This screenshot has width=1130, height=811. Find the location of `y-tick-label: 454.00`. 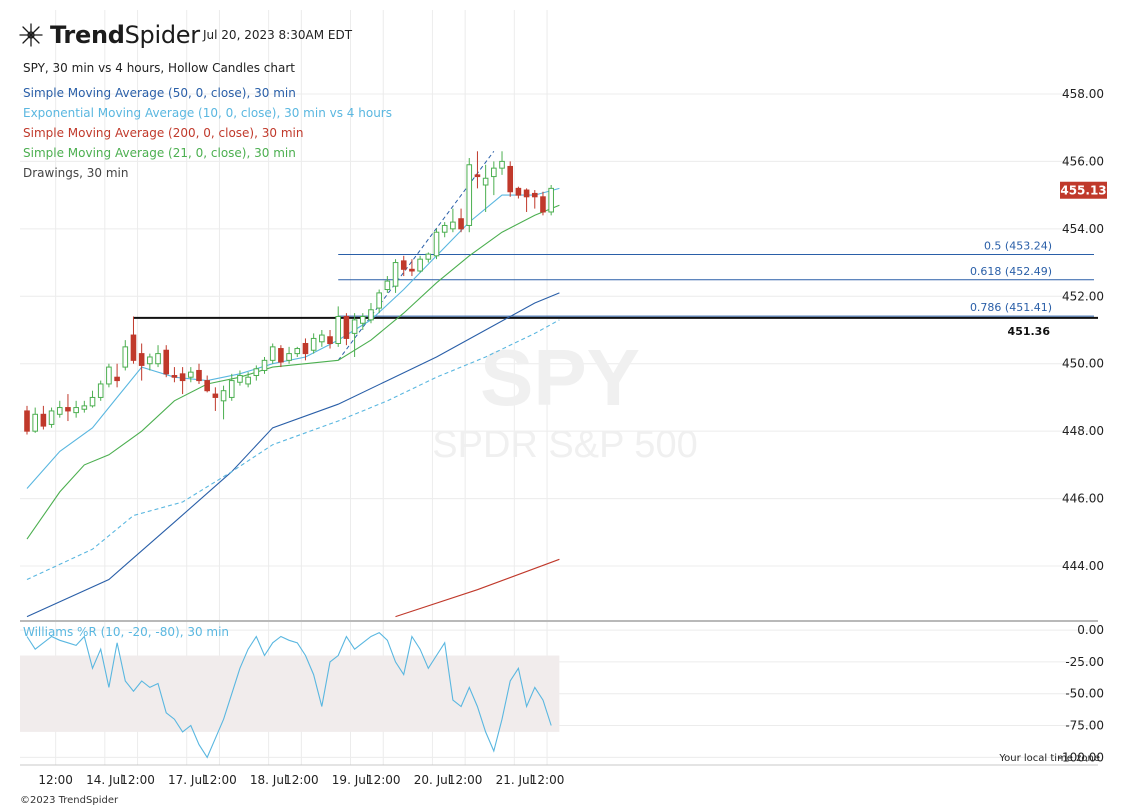

y-tick-label: 454.00 is located at coordinates (1083, 229).